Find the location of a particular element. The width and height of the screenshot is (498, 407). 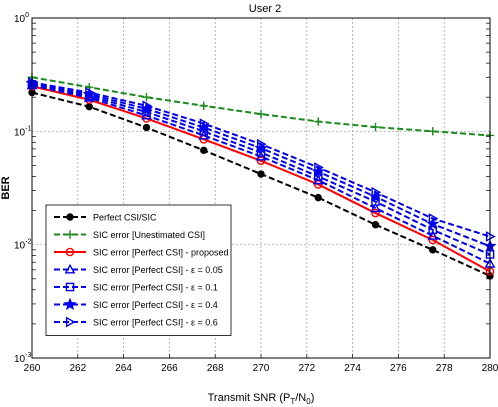

legend-entry: Perfect CSI/SIC is located at coordinates (105, 218).